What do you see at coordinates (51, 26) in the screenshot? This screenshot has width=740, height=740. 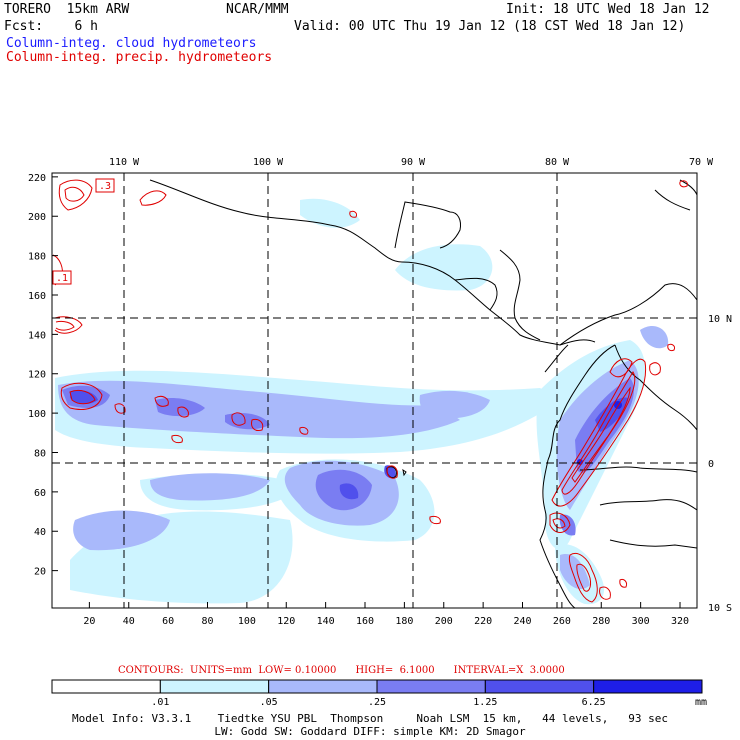 I see `forecast-hour: Fcst: 6 h` at bounding box center [51, 26].